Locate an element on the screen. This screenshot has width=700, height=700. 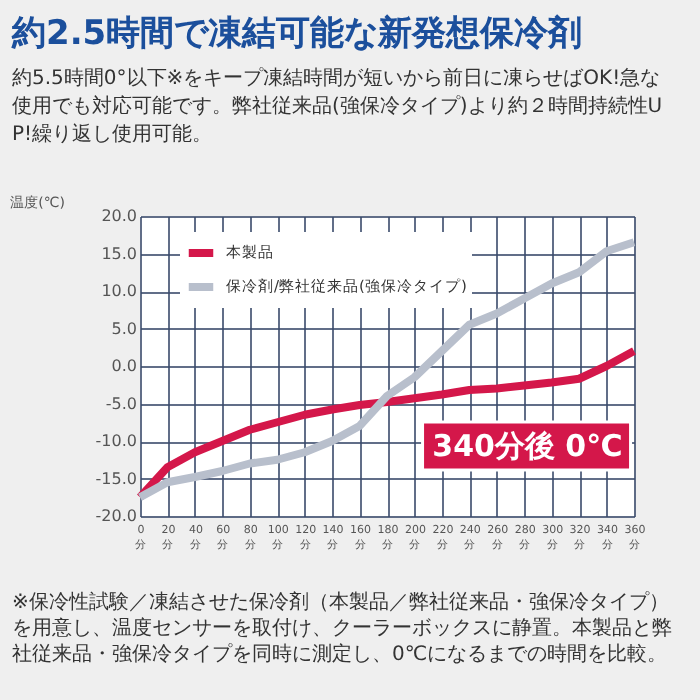
y-tick-label: -20.0 is located at coordinates (116, 516).